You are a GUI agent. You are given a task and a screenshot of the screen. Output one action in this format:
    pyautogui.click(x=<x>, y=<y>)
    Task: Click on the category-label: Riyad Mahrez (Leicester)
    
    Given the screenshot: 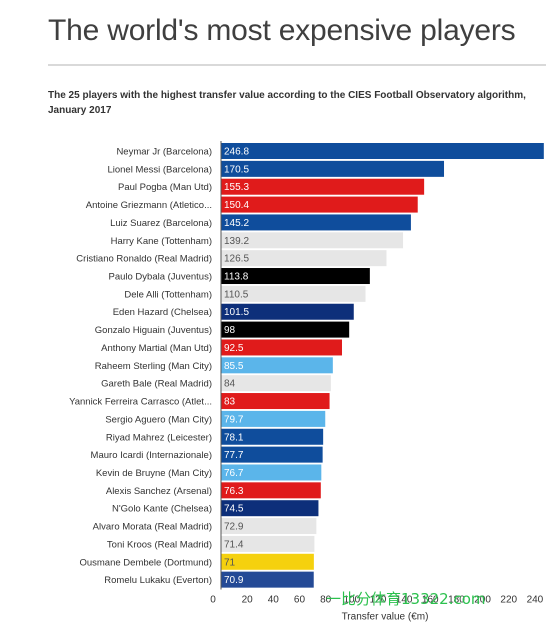 What is the action you would take?
    pyautogui.click(x=159, y=437)
    